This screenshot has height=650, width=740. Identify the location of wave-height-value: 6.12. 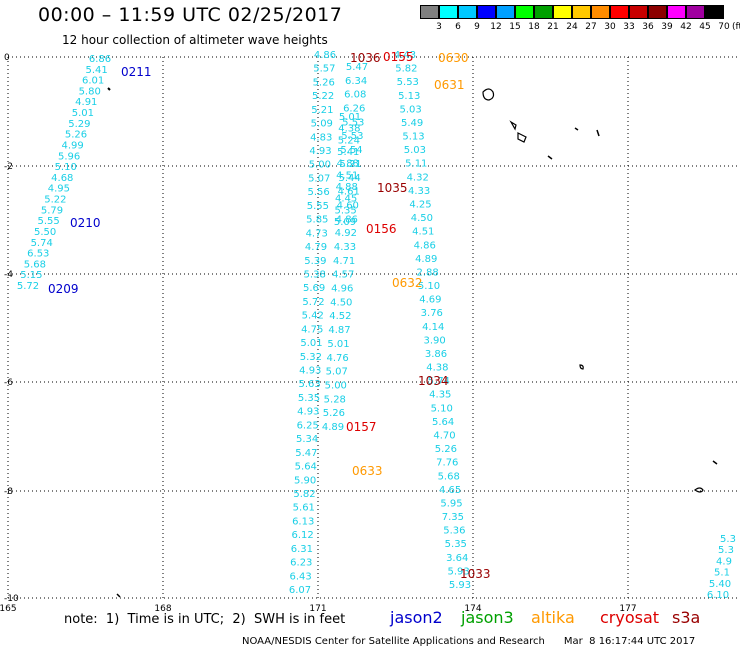
(302, 535).